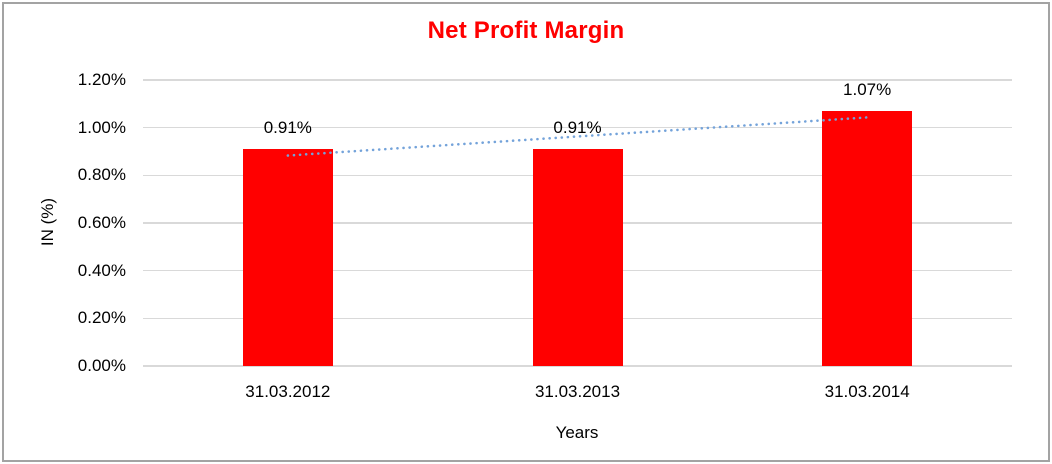 The height and width of the screenshot is (464, 1052). Describe the element at coordinates (577, 391) in the screenshot. I see `x-tick-label: 31.03.2013` at that location.